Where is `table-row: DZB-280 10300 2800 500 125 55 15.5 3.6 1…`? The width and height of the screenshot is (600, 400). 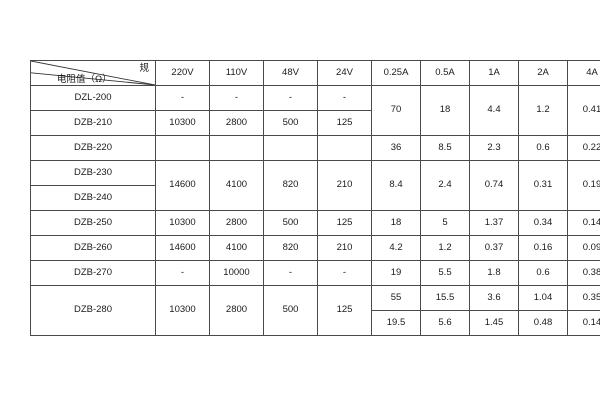 table-row: DZB-280 10300 2800 500 125 55 15.5 3.6 1… is located at coordinates (315, 310).